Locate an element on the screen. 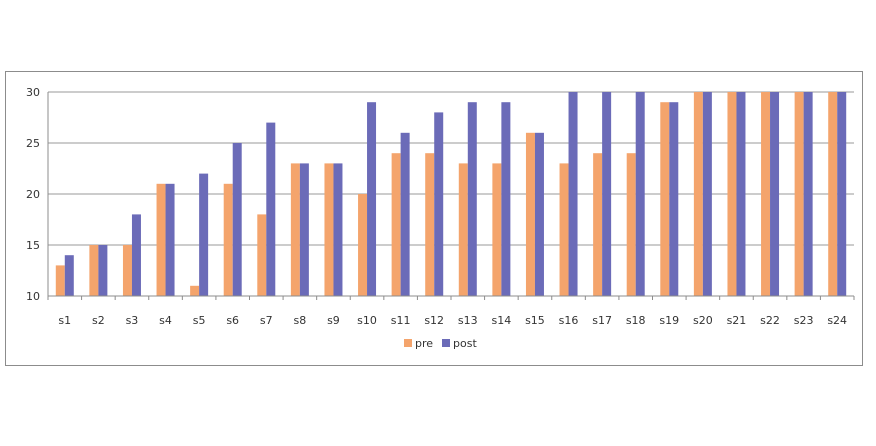 The width and height of the screenshot is (876, 446). bar-pre-s5 is located at coordinates (195, 290).